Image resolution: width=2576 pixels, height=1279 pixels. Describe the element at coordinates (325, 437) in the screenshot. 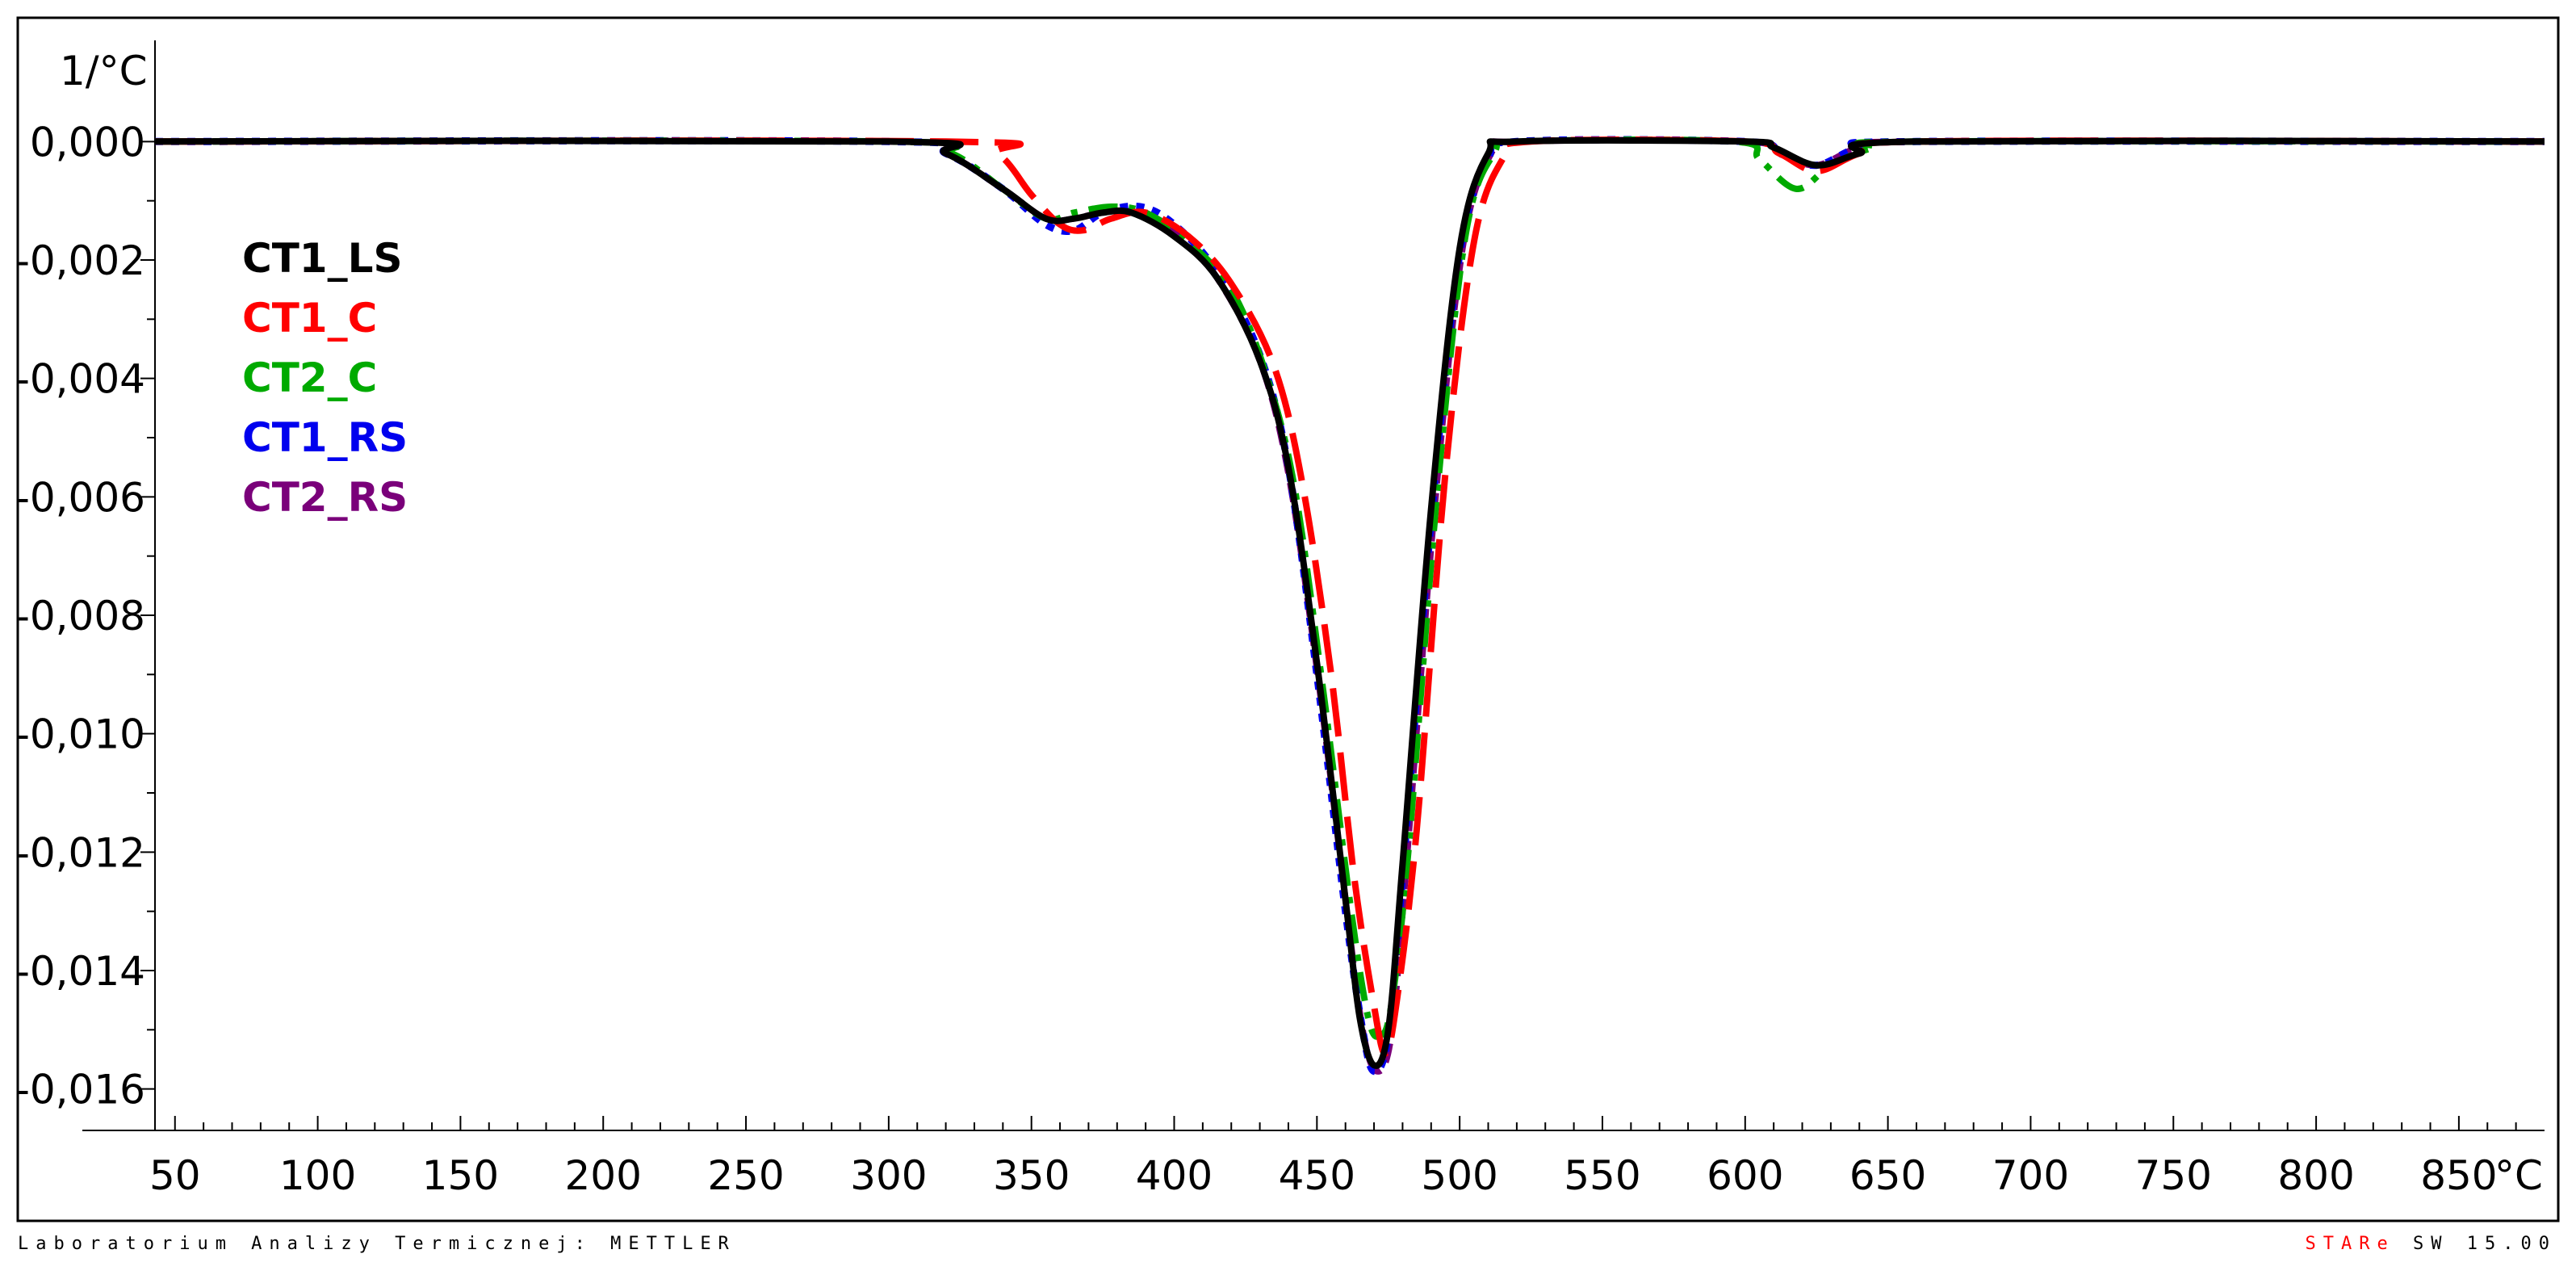

I see `legend-entry-ct1-rs: CT1_RS` at that location.